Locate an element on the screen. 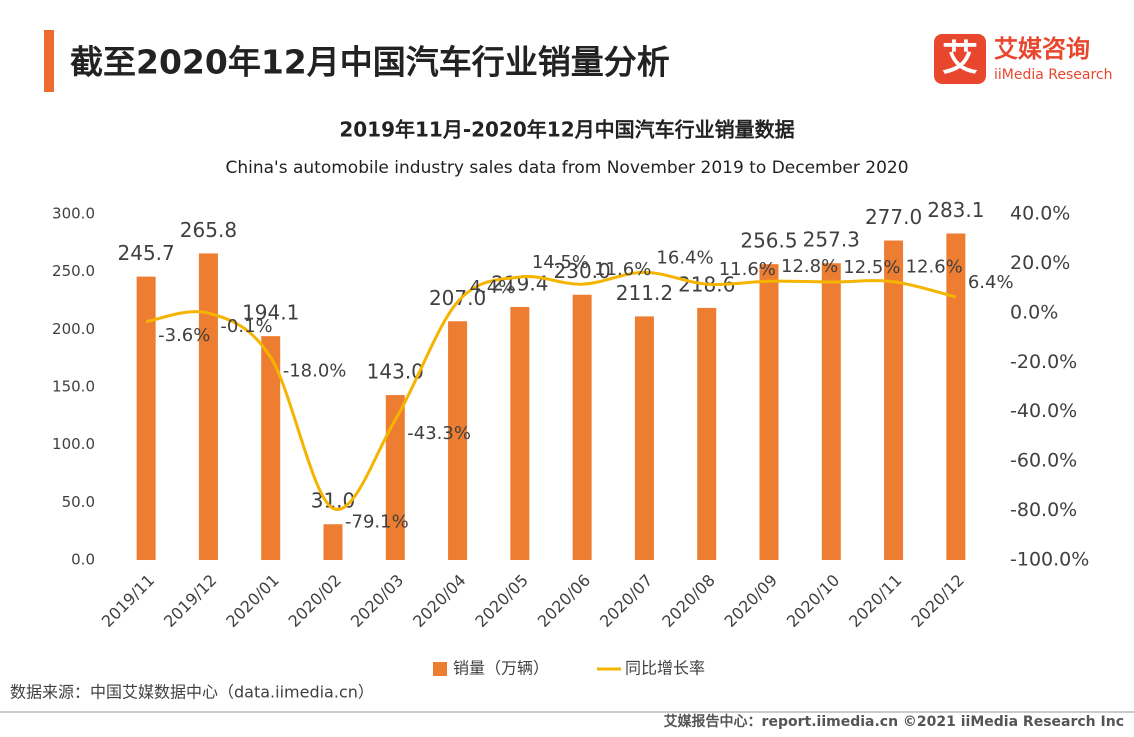 The height and width of the screenshot is (737, 1134). x-tick-label: 2020/12 is located at coordinates (937, 601).